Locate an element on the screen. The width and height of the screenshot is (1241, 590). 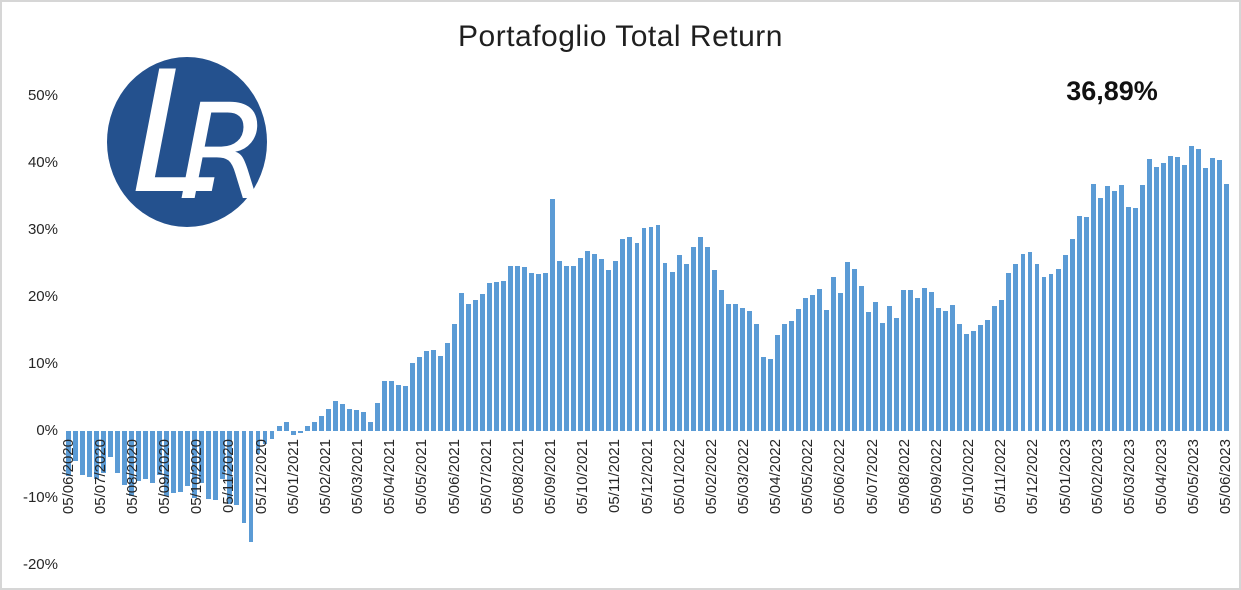
y-tick-label: 40% is located at coordinates (42, 162).